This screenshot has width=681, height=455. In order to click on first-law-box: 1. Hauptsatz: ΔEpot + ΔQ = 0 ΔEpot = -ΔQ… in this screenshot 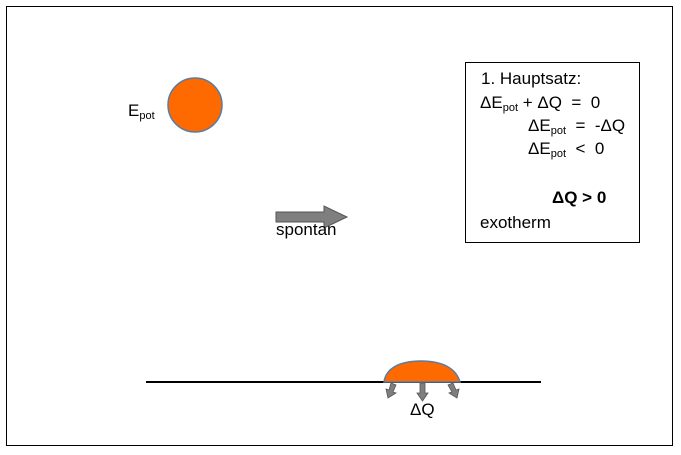, I will do `click(552, 152)`.